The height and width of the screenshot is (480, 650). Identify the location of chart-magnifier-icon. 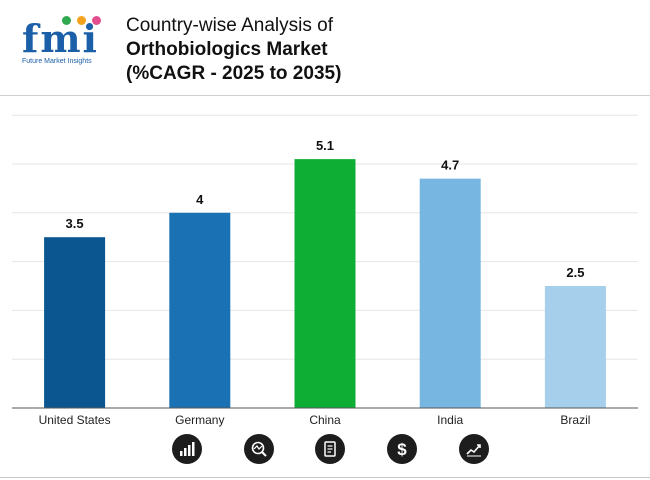
(259, 449).